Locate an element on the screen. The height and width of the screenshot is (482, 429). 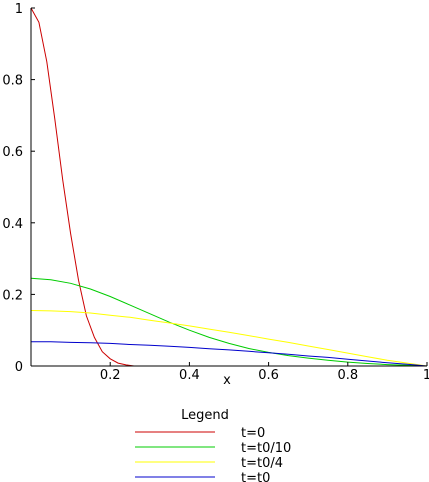
y-tick-label: 0.8 is located at coordinates (12, 81).